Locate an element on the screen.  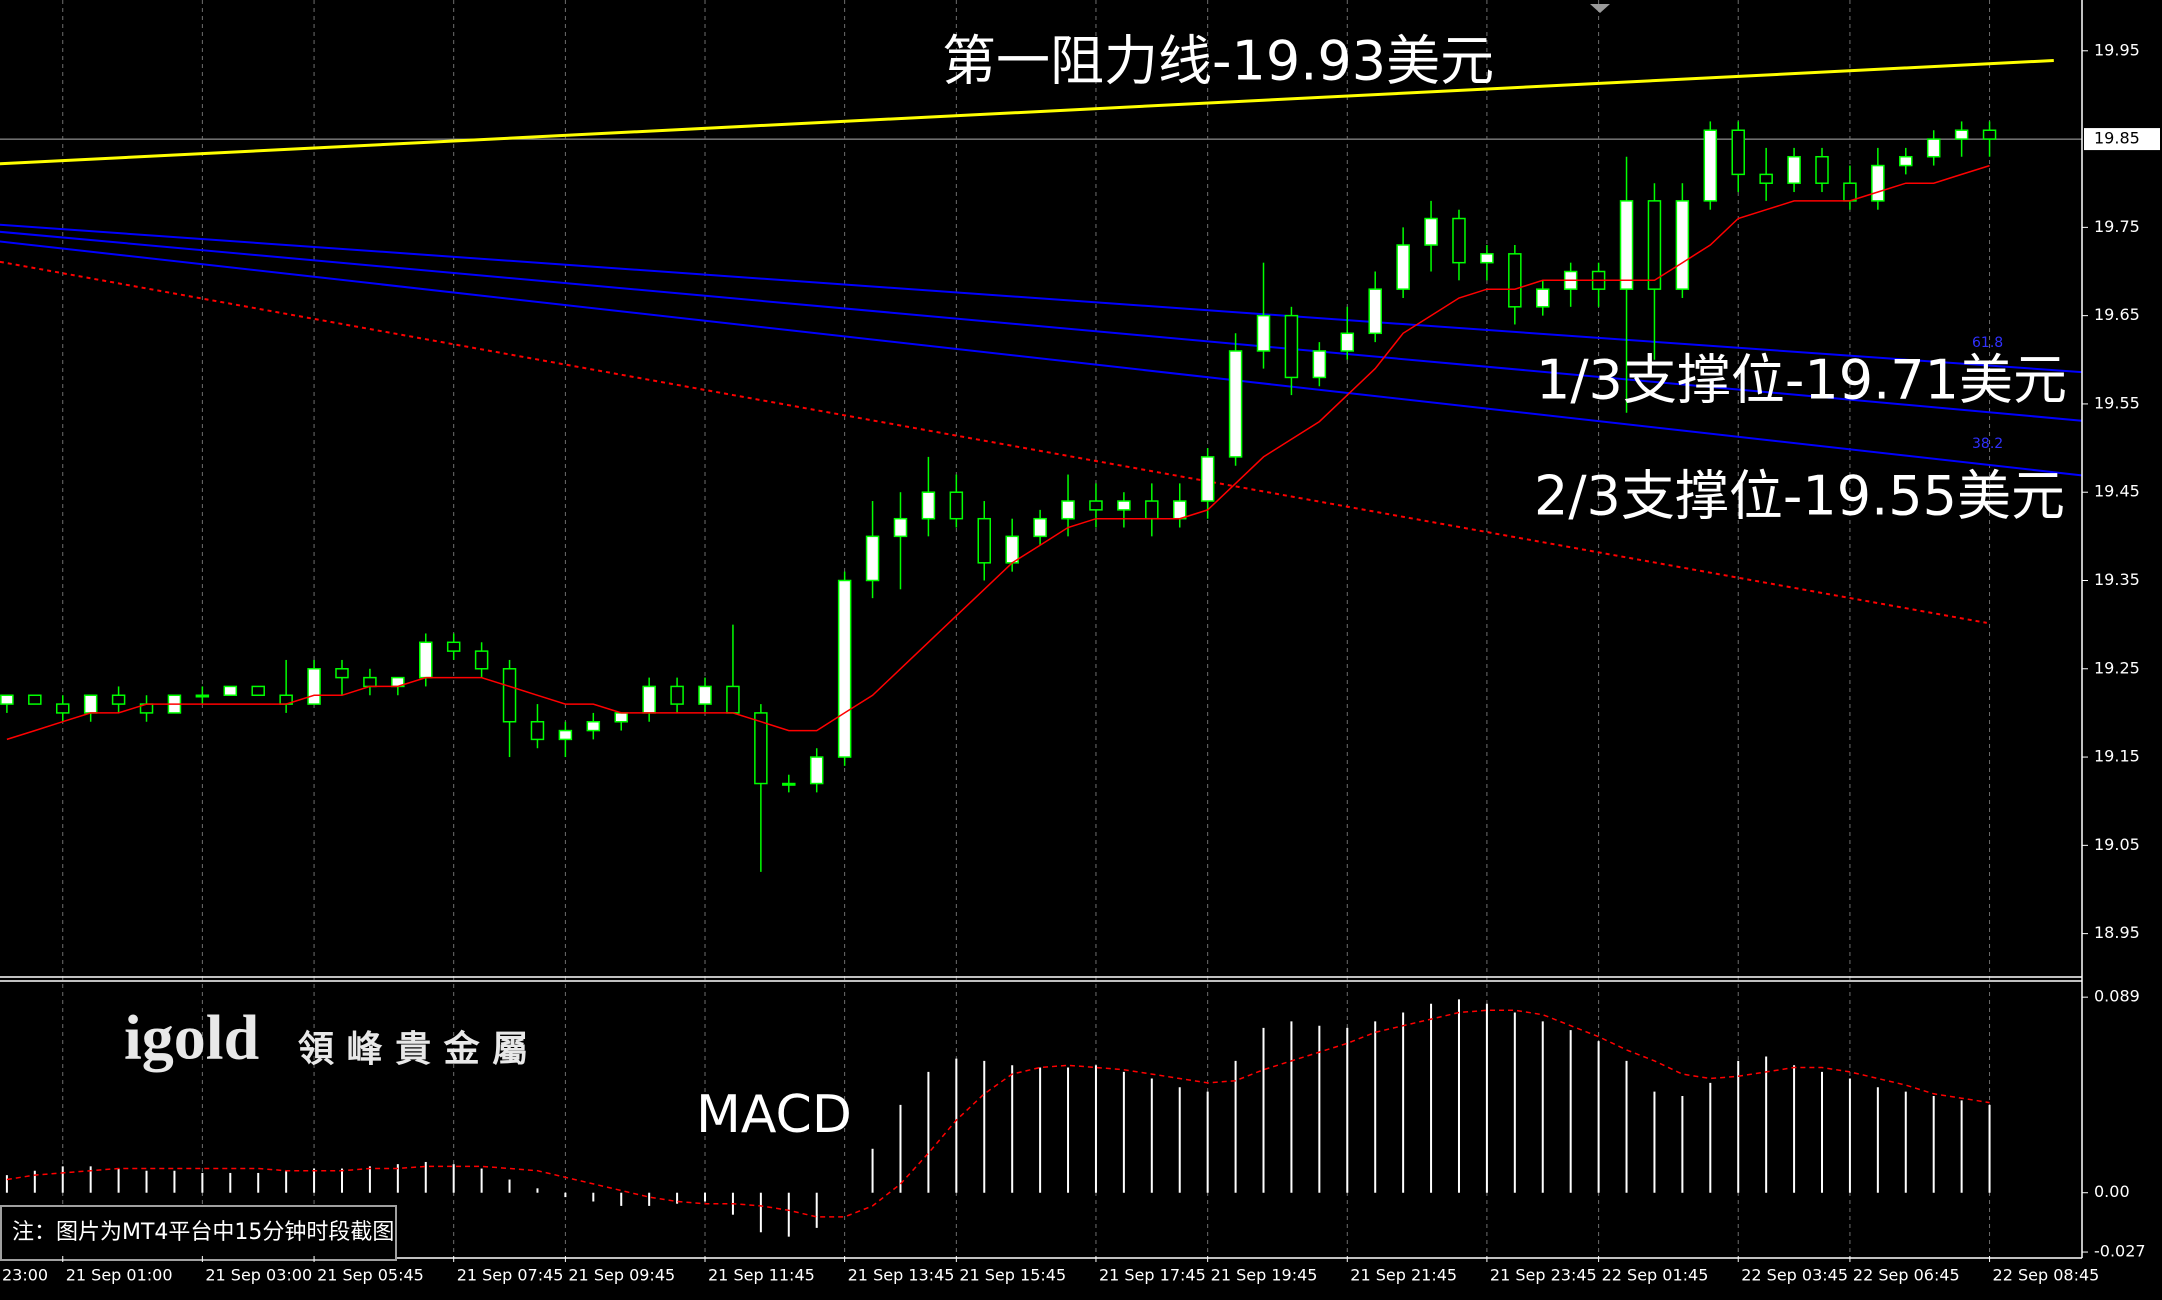
last-price-box is located at coordinates (2122, 139).